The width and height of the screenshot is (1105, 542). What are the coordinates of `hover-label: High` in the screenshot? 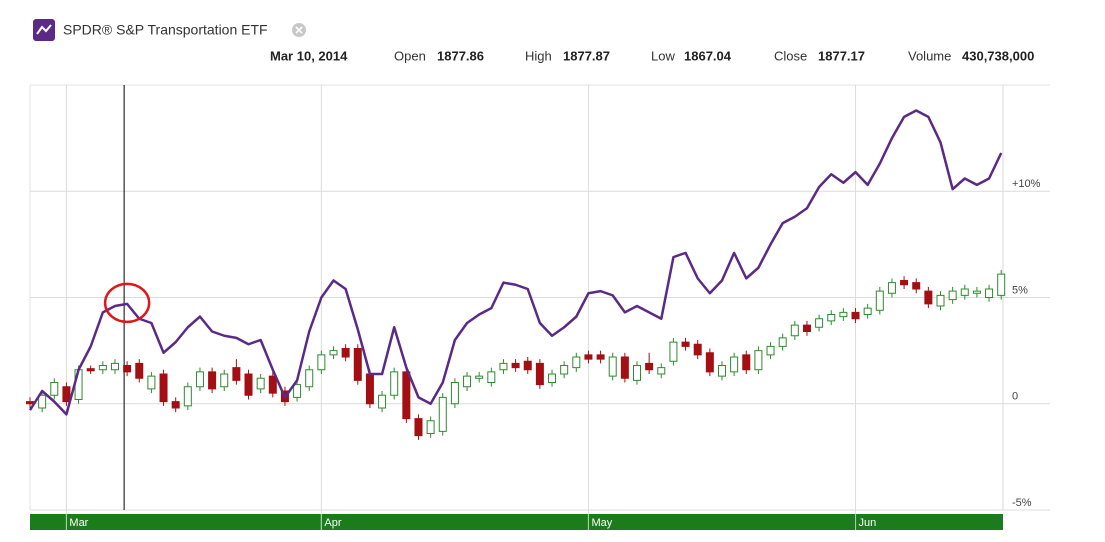 It's located at (538, 55).